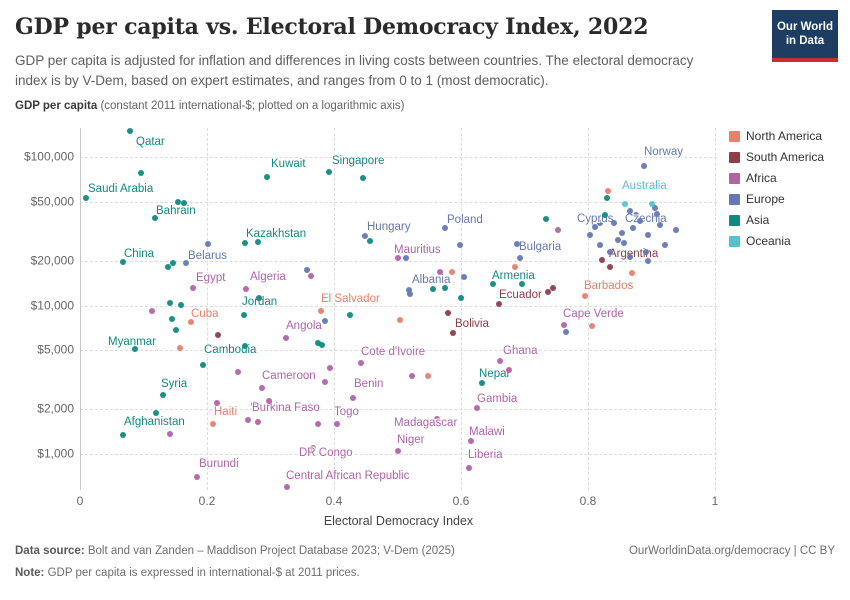 The image size is (850, 600). Describe the element at coordinates (193, 288) in the screenshot. I see `data-point-egypt` at that location.